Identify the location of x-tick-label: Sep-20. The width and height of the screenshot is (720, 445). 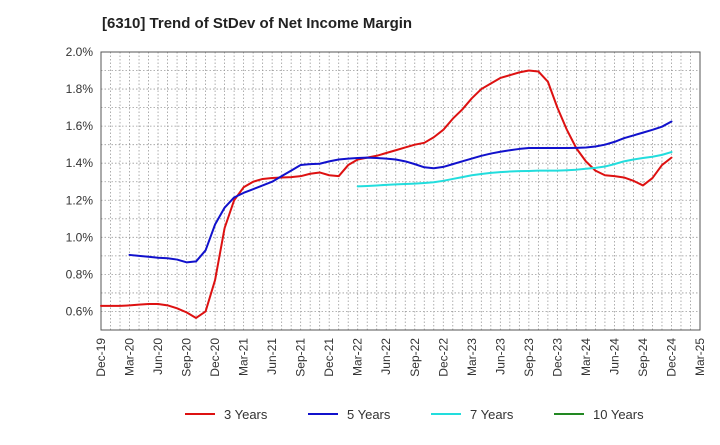
(187, 357).